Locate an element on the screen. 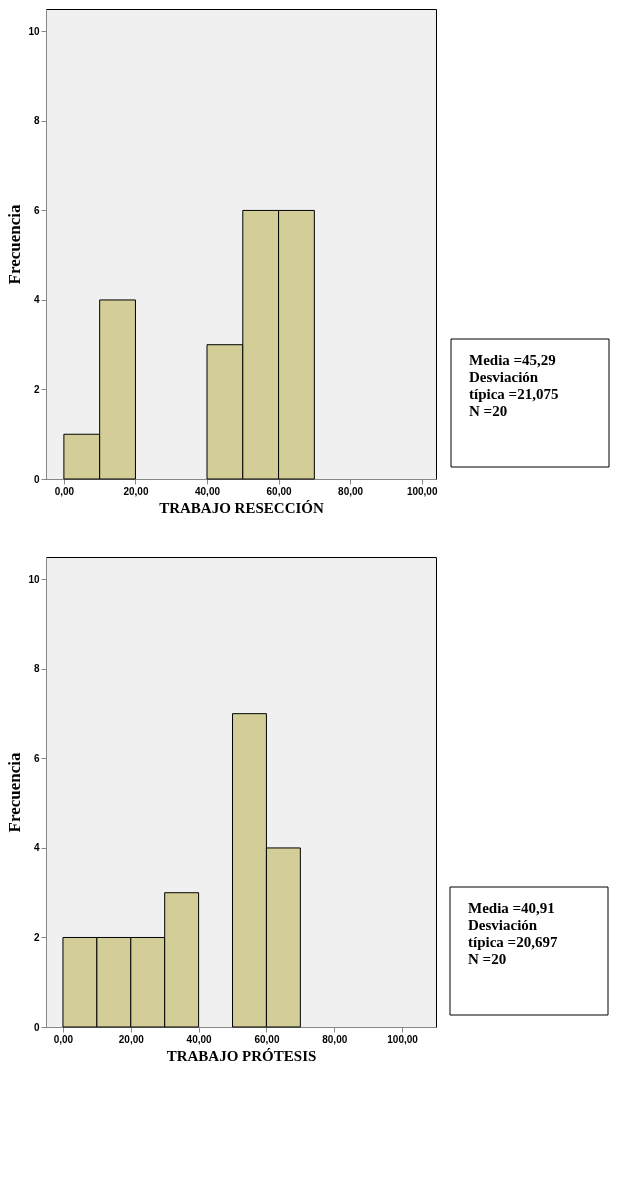  x-axis-title: TRABAJO PRÓTESIS is located at coordinates (241, 1055).